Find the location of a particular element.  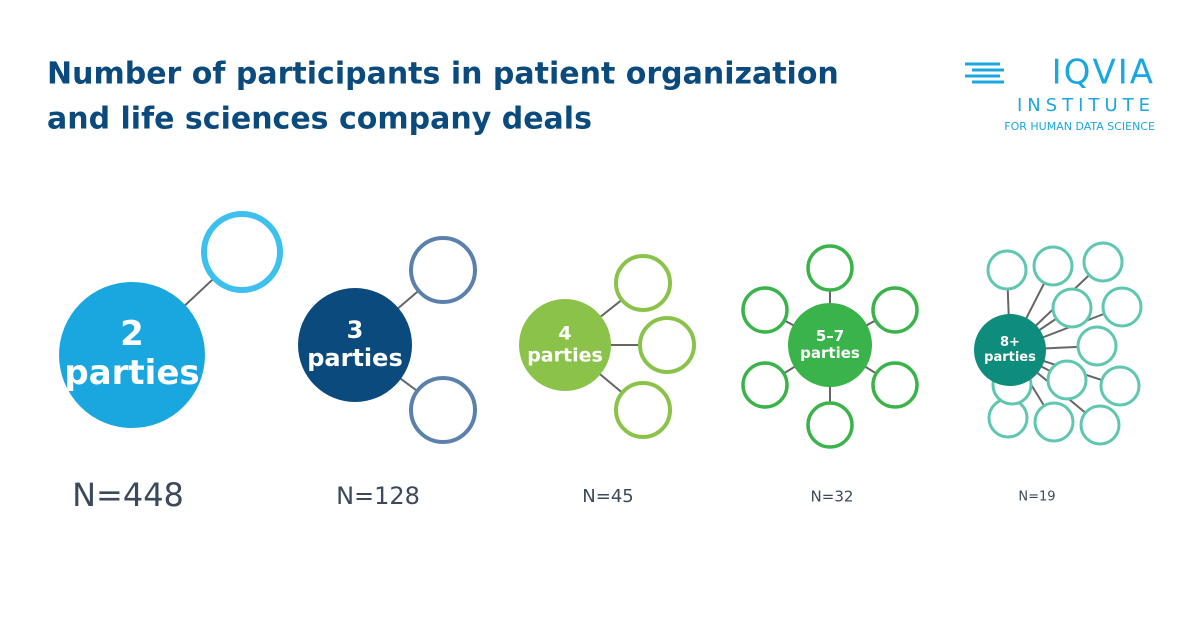

participant-group: 8+parties N=19 is located at coordinates (1058, 373).